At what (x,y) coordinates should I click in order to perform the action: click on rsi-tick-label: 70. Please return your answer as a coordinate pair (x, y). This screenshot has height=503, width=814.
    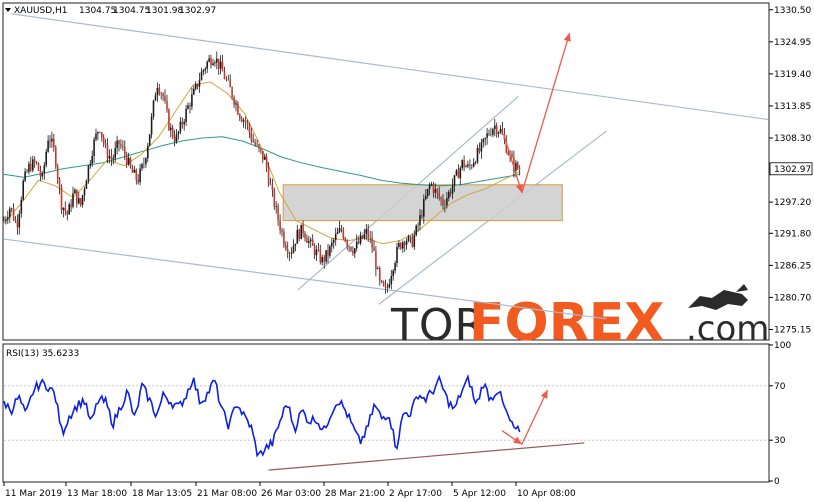
    Looking at the image, I should click on (780, 387).